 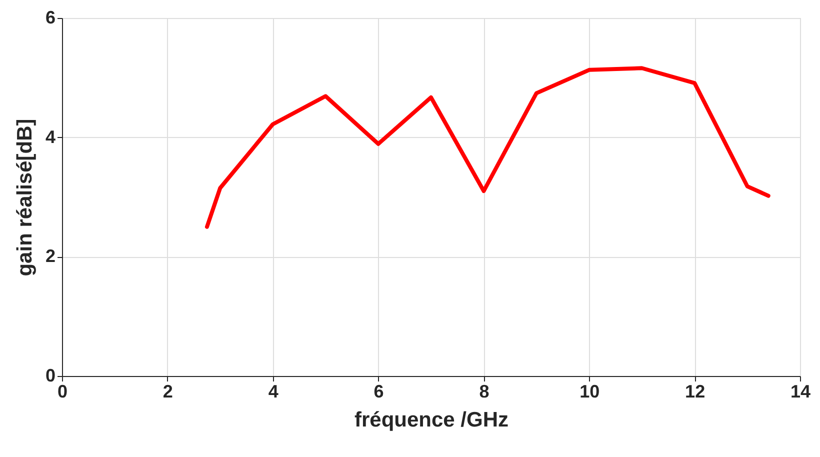 What do you see at coordinates (484, 392) in the screenshot?
I see `x-tick-label: 8` at bounding box center [484, 392].